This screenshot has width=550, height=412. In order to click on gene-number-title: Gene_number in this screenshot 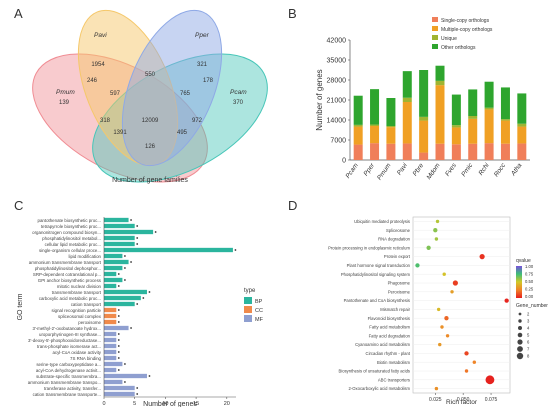, I will do `click(532, 306)`.